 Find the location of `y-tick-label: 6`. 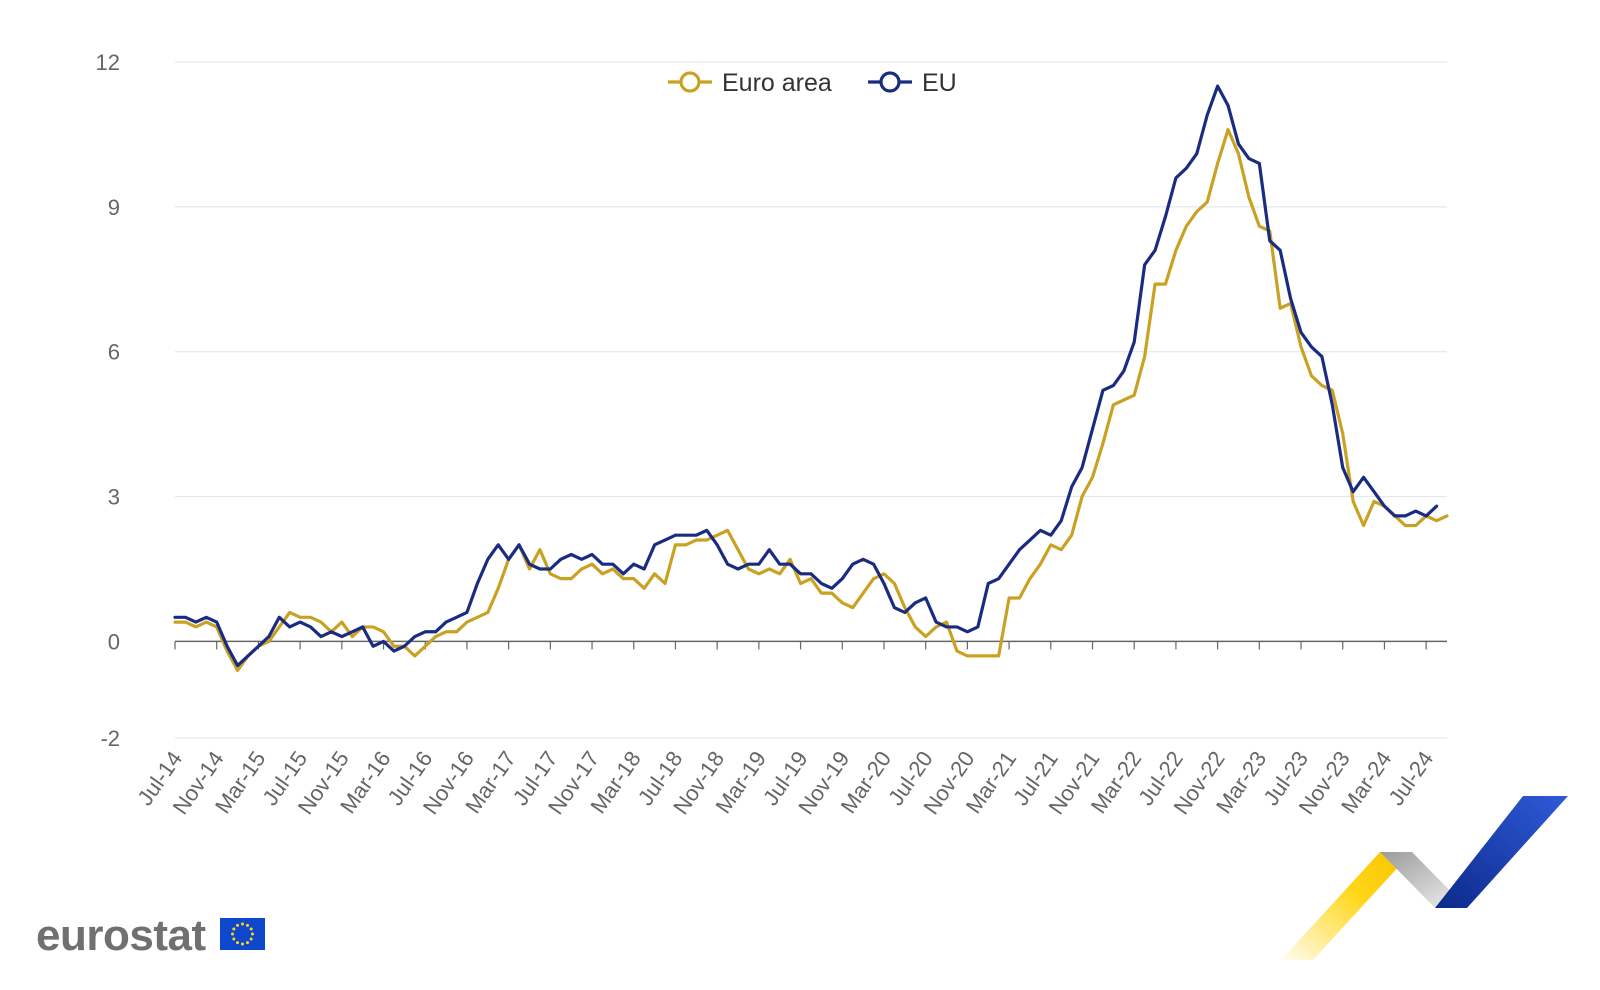

y-tick-label: 6 is located at coordinates (114, 352).